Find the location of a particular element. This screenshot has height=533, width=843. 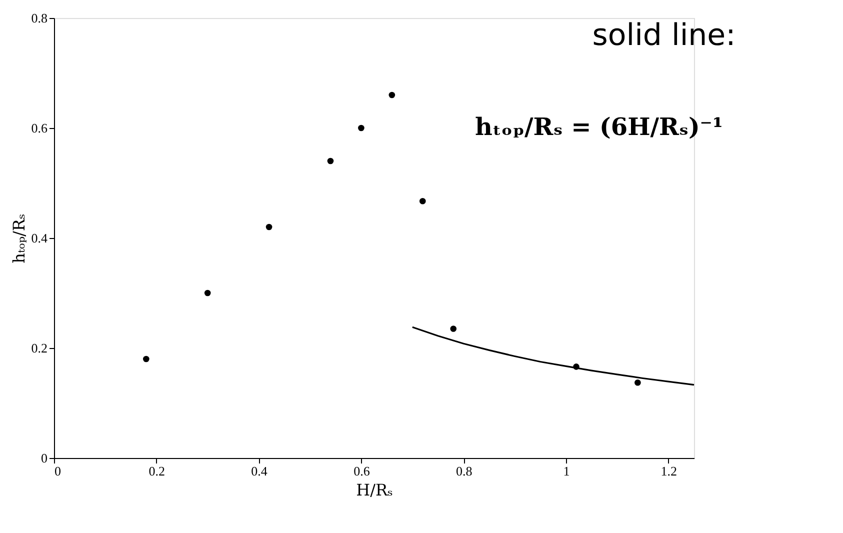

y-tick-label: 0.4 is located at coordinates (39, 238).